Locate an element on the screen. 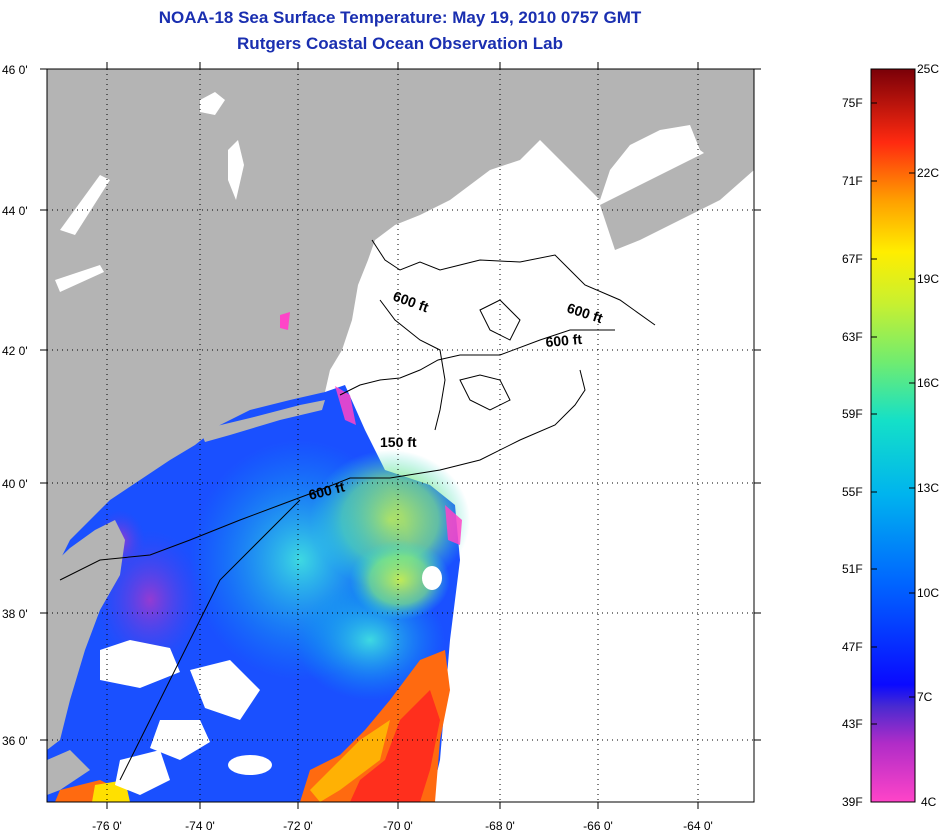 This screenshot has height=840, width=944. land-long-island is located at coordinates (262, 421).